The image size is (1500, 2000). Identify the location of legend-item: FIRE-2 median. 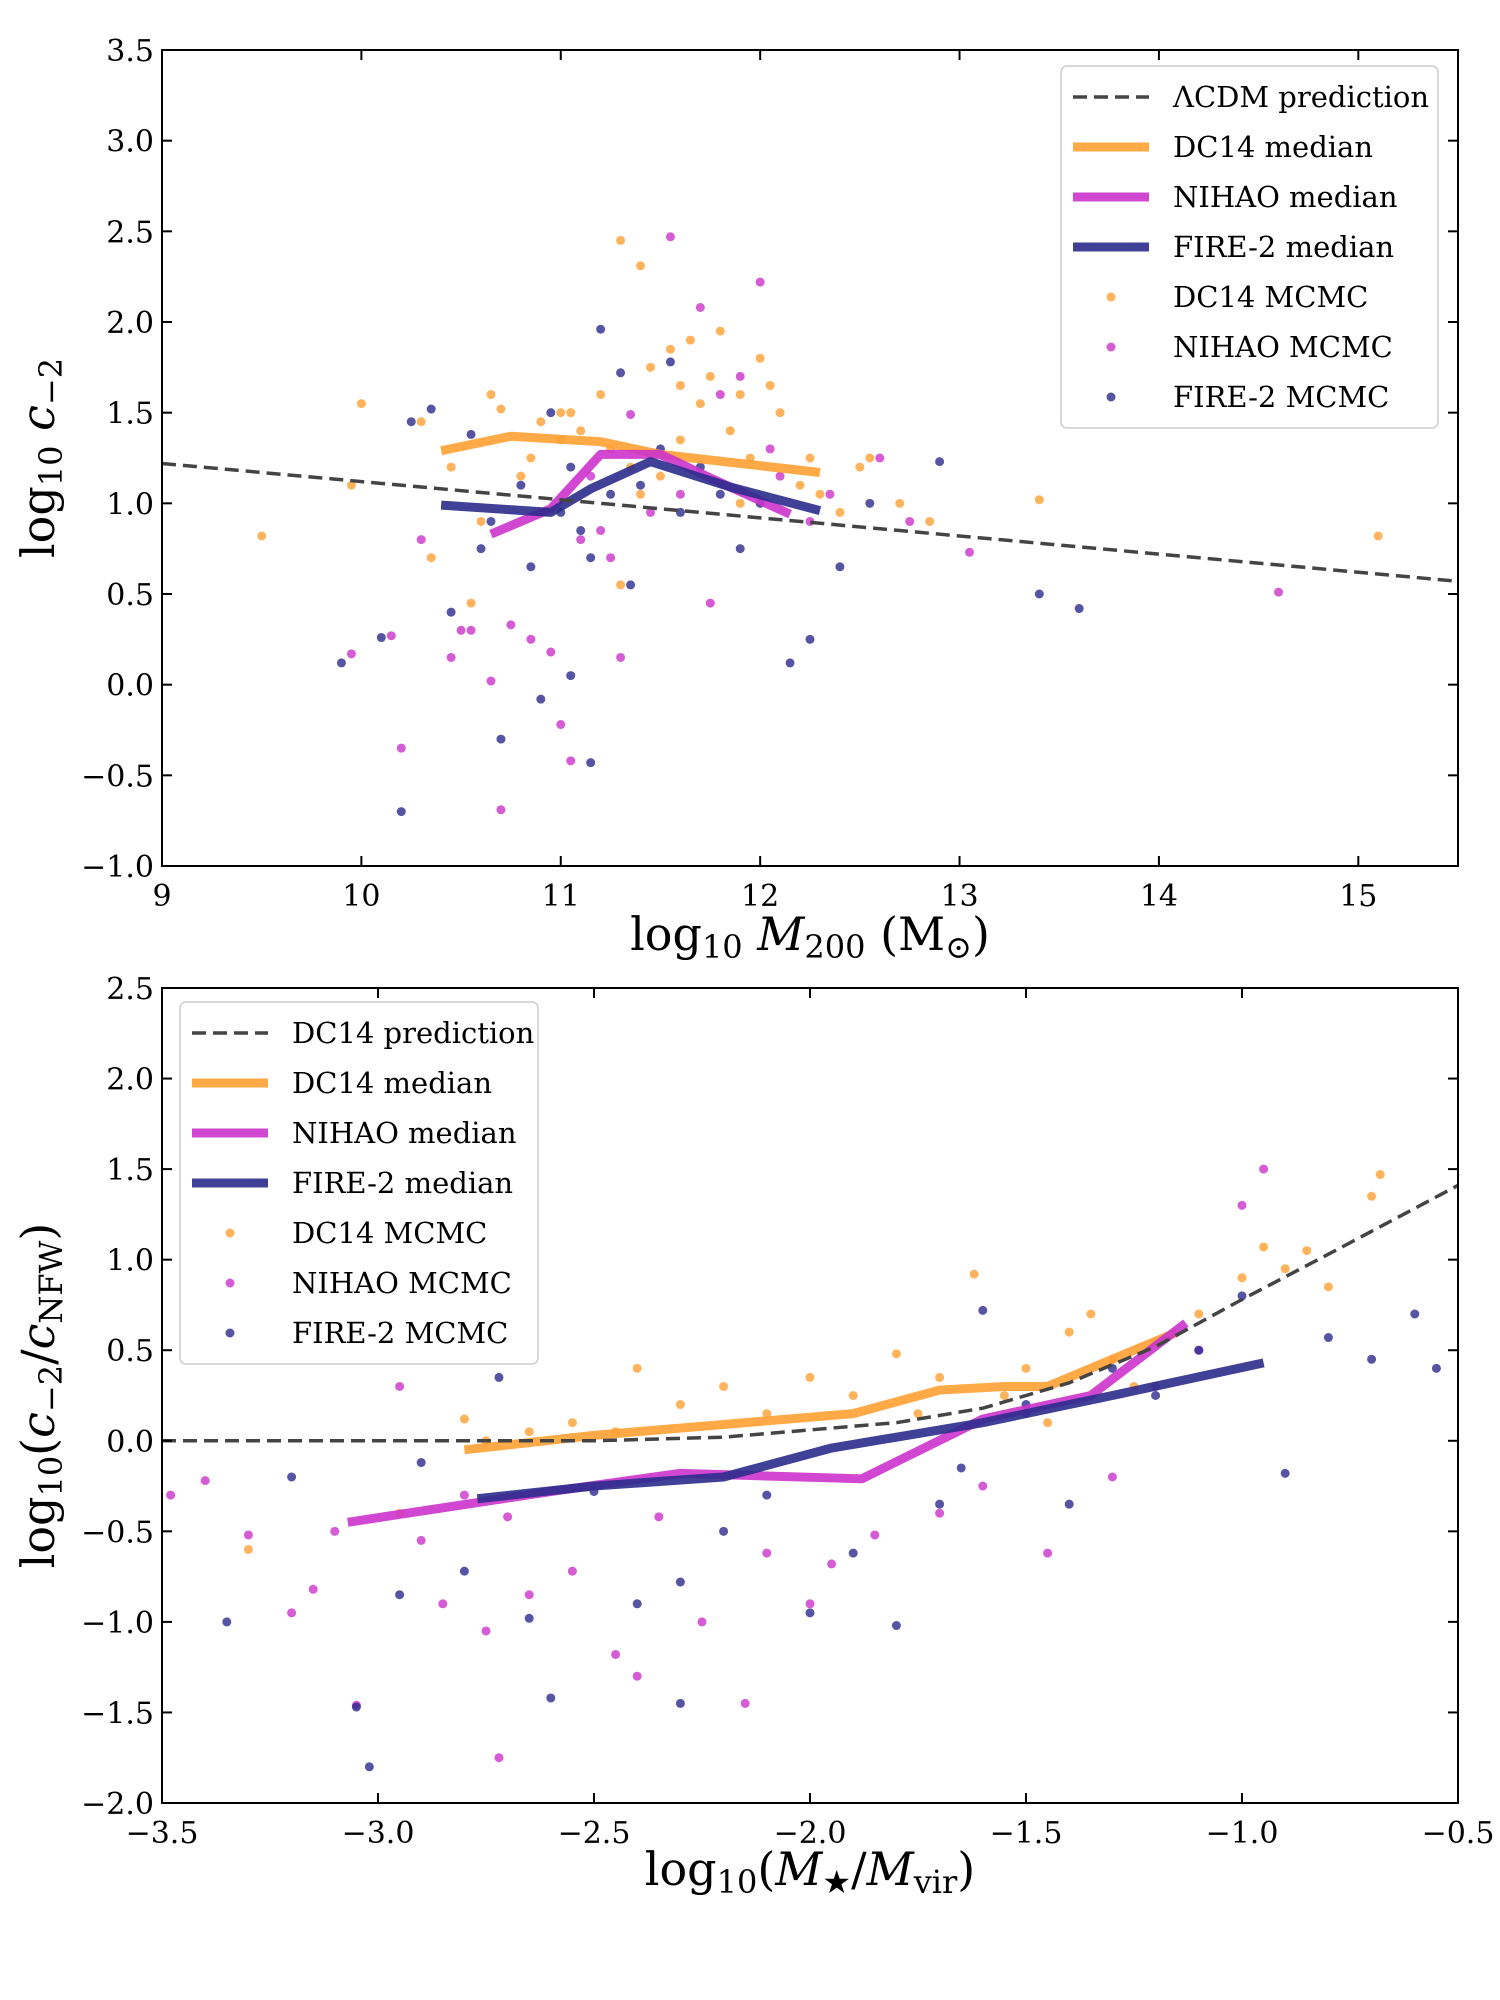
(352, 1183).